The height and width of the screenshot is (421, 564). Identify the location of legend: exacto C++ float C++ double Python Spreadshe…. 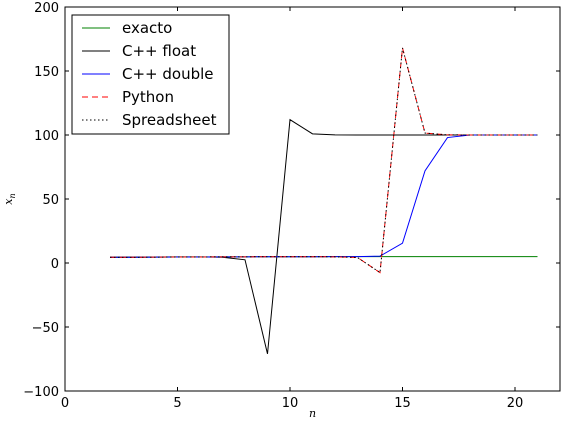
(150, 74).